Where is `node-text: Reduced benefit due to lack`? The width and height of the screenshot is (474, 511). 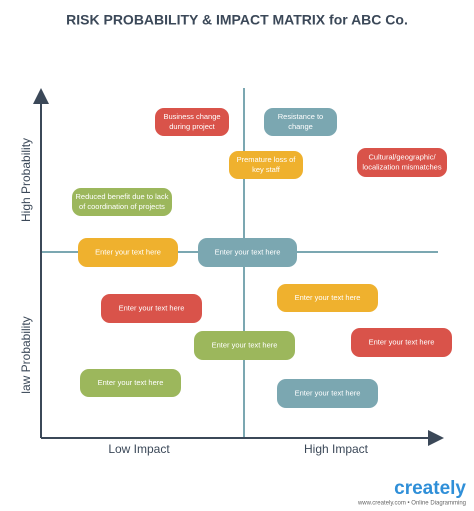
node-text: Reduced benefit due to lack is located at coordinates (122, 196).